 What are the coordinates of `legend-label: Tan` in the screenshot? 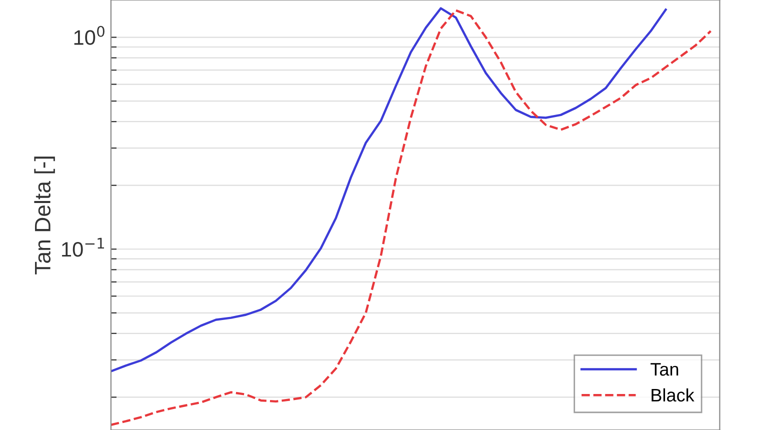 It's located at (664, 369).